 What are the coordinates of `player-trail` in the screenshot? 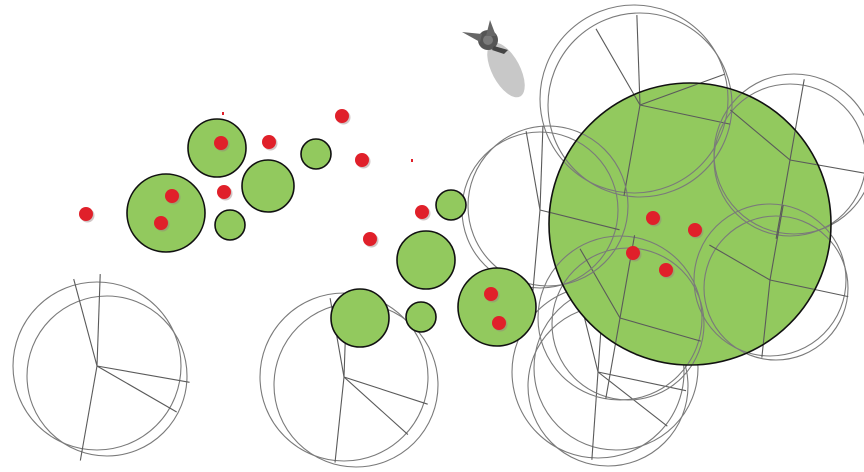 It's located at (506, 70).